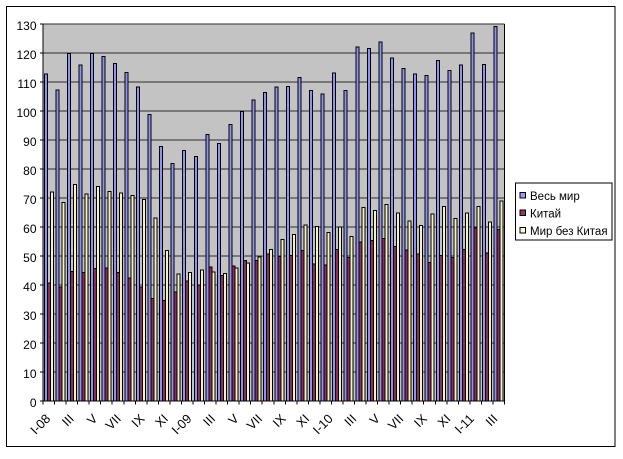 This screenshot has height=459, width=623. Describe the element at coordinates (30, 258) in the screenshot. I see `svg-text: 50` at that location.